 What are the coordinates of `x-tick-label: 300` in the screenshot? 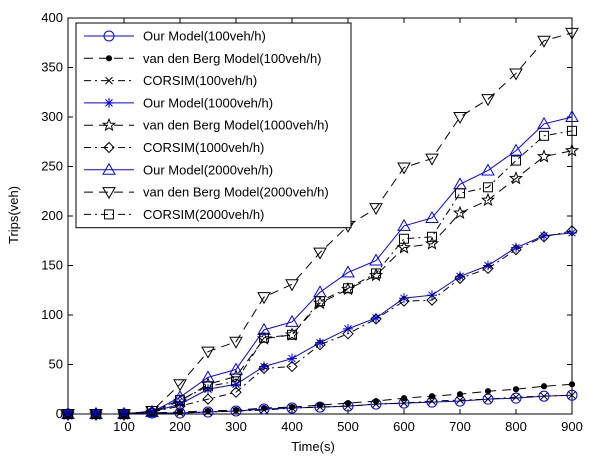 It's located at (236, 426).